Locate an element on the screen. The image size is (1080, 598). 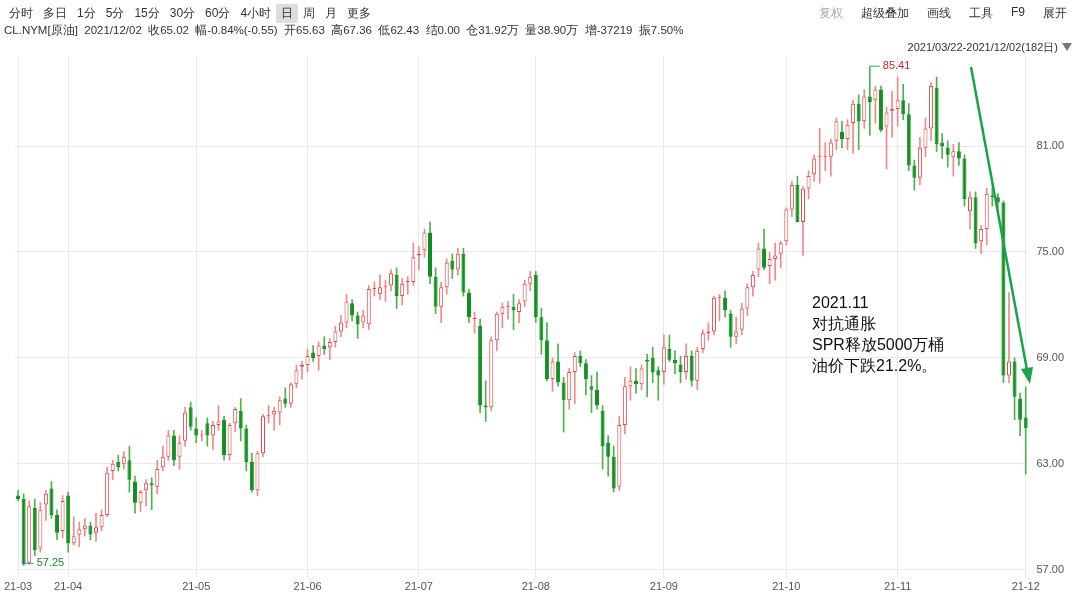
text: 2021/03/22-2021/12/02(182日) is located at coordinates (982, 47).